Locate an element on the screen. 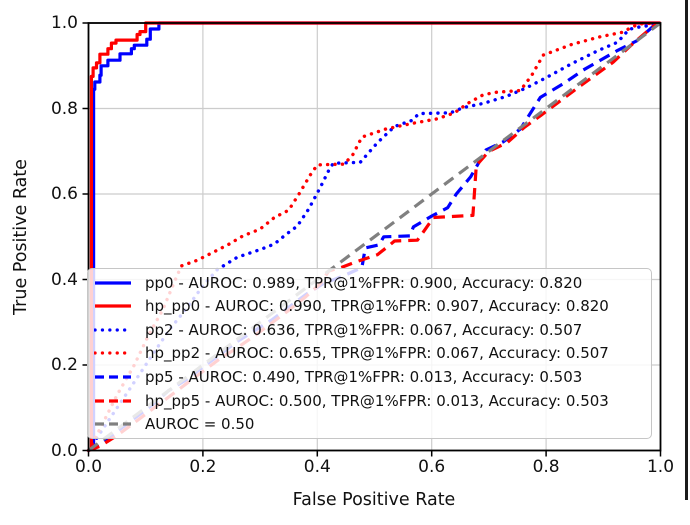 The width and height of the screenshot is (690, 525). legend-row-chance: AUROC = 0.50 is located at coordinates (369, 424).